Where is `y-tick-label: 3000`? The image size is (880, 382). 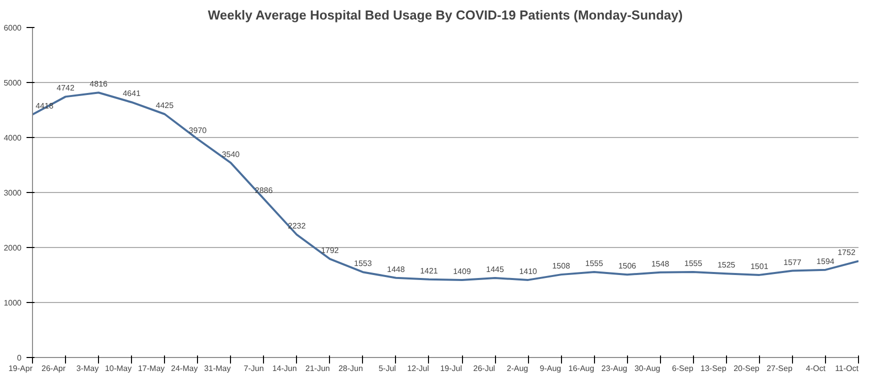
y-tick-label: 3000 is located at coordinates (13, 193).